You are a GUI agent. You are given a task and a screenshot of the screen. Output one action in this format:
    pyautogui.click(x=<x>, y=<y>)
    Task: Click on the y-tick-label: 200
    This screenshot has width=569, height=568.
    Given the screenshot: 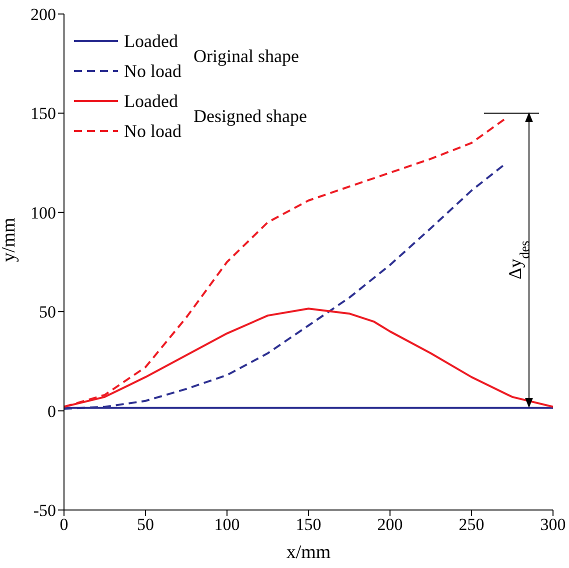 What is the action you would take?
    pyautogui.click(x=43, y=14)
    